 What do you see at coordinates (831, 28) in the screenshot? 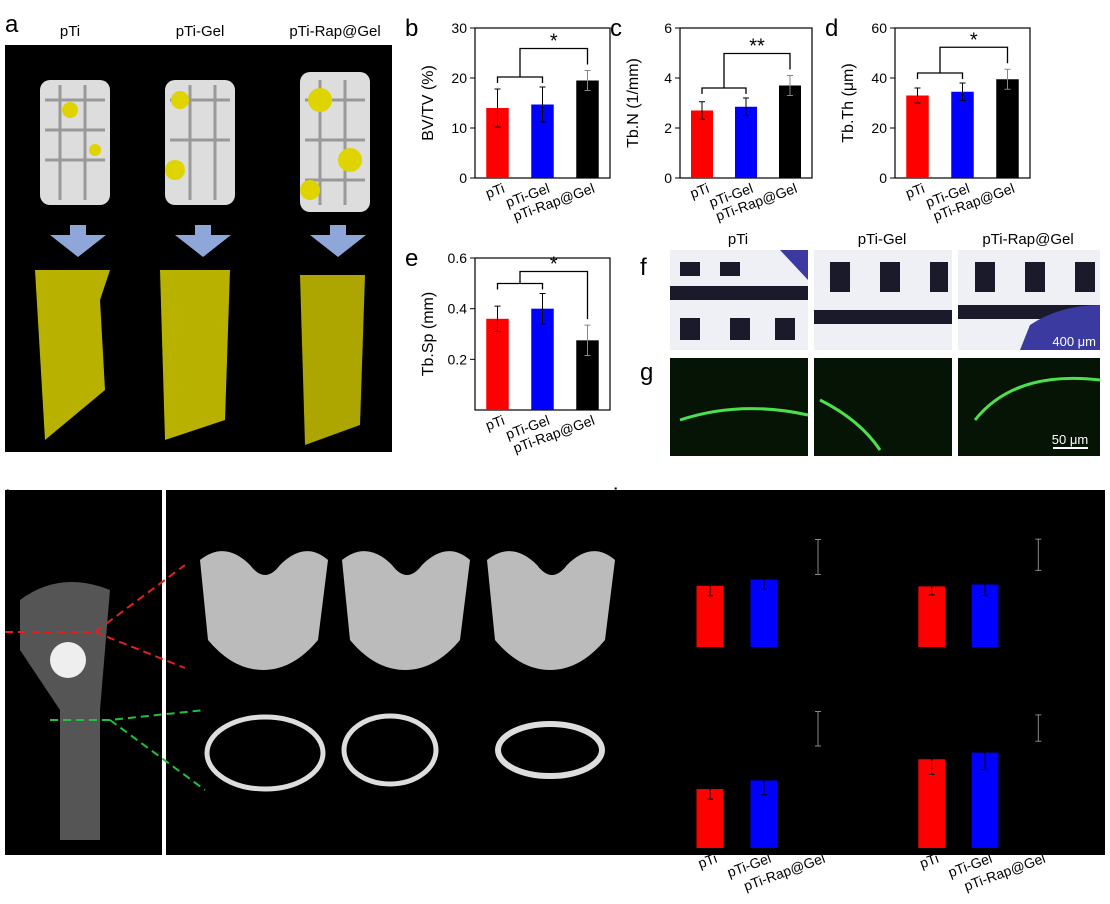
I see `panel-letter: d` at bounding box center [831, 28].